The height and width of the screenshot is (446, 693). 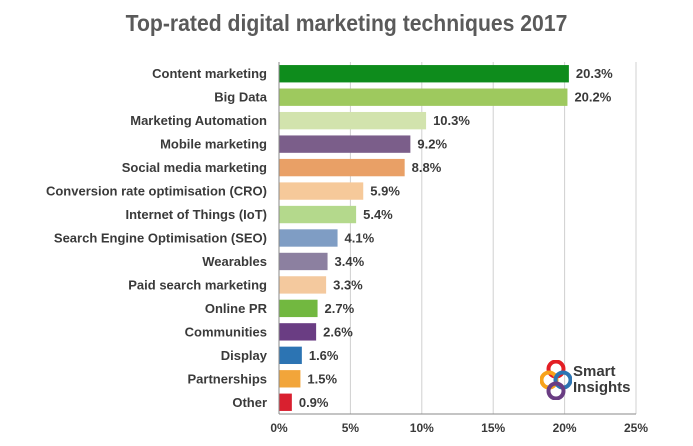 What do you see at coordinates (314, 402) in the screenshot?
I see `value-label: 0.9%` at bounding box center [314, 402].